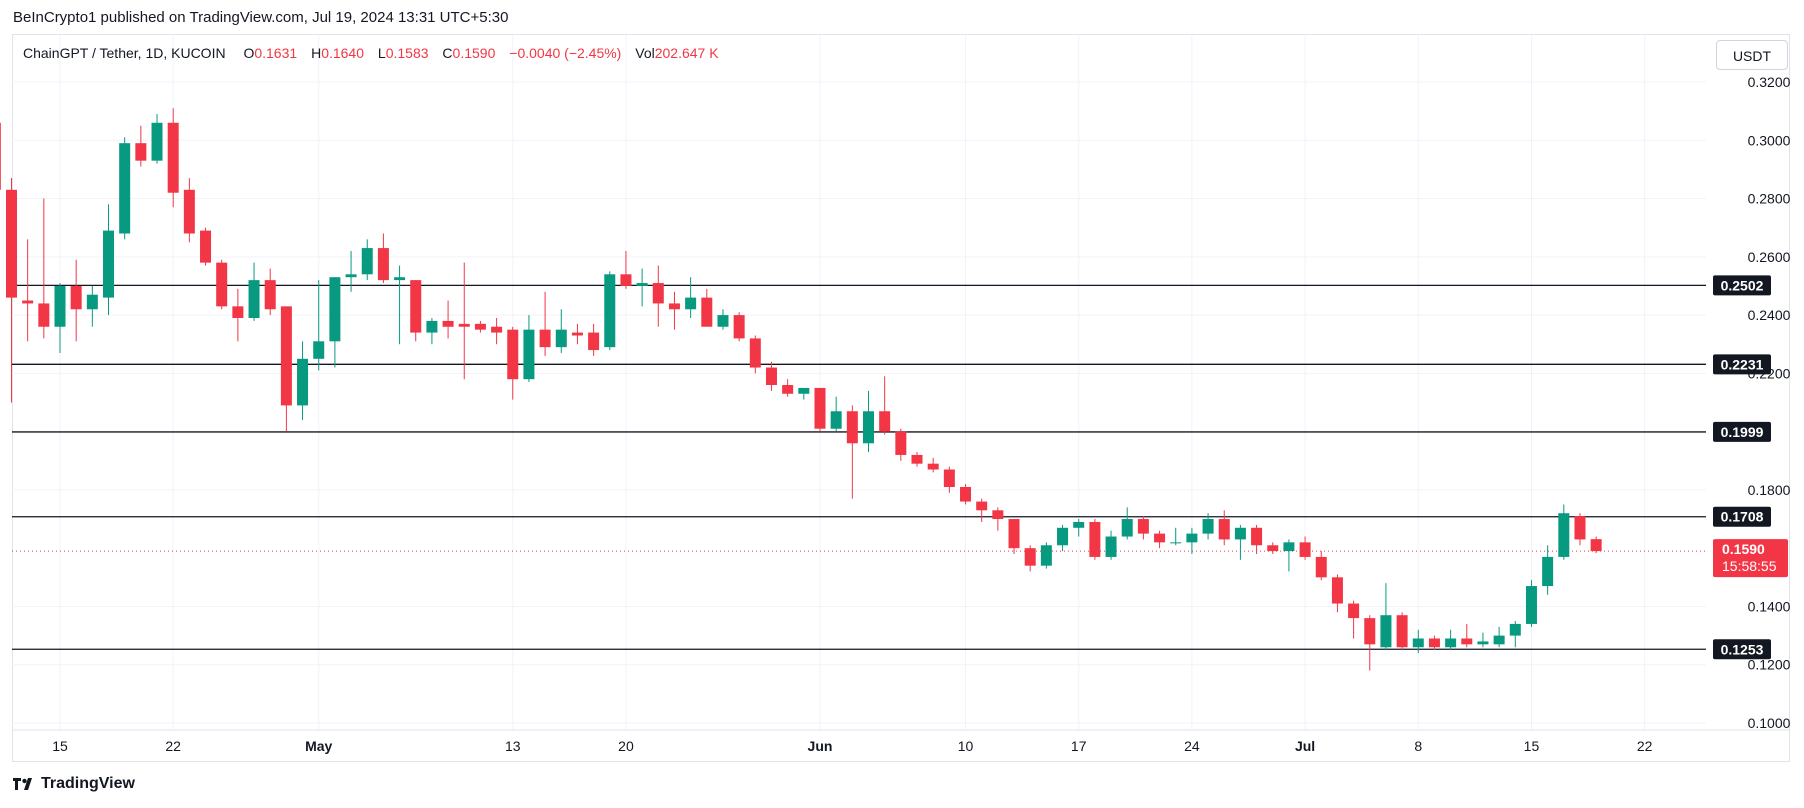 The image size is (1804, 808). What do you see at coordinates (1742, 517) in the screenshot?
I see `level-label: 0.1708` at bounding box center [1742, 517].